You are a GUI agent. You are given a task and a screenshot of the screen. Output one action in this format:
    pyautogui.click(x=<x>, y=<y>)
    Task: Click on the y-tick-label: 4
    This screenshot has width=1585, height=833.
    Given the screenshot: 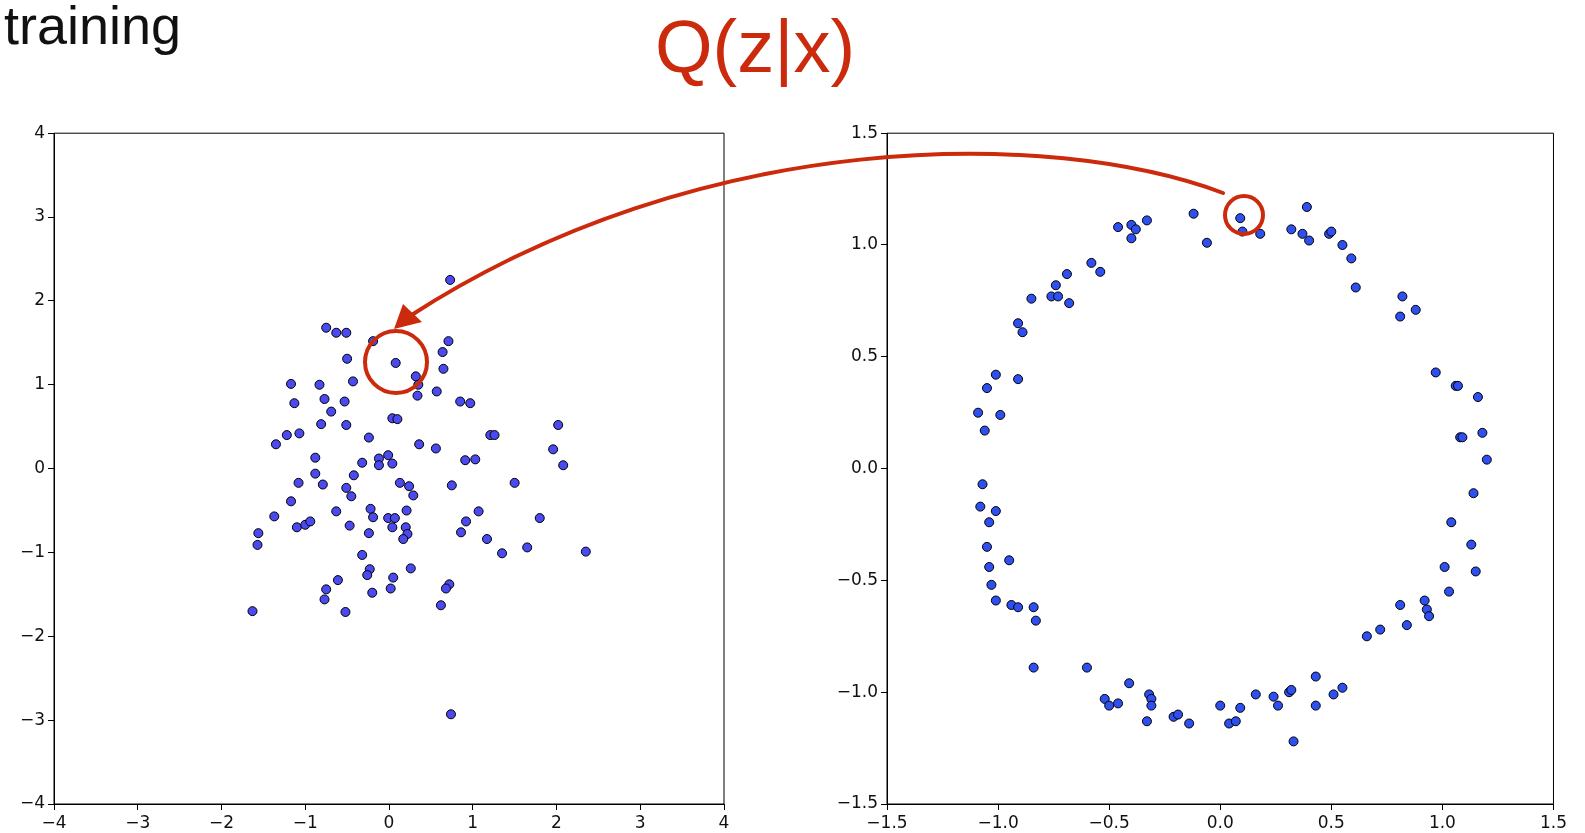 What is the action you would take?
    pyautogui.click(x=39, y=131)
    